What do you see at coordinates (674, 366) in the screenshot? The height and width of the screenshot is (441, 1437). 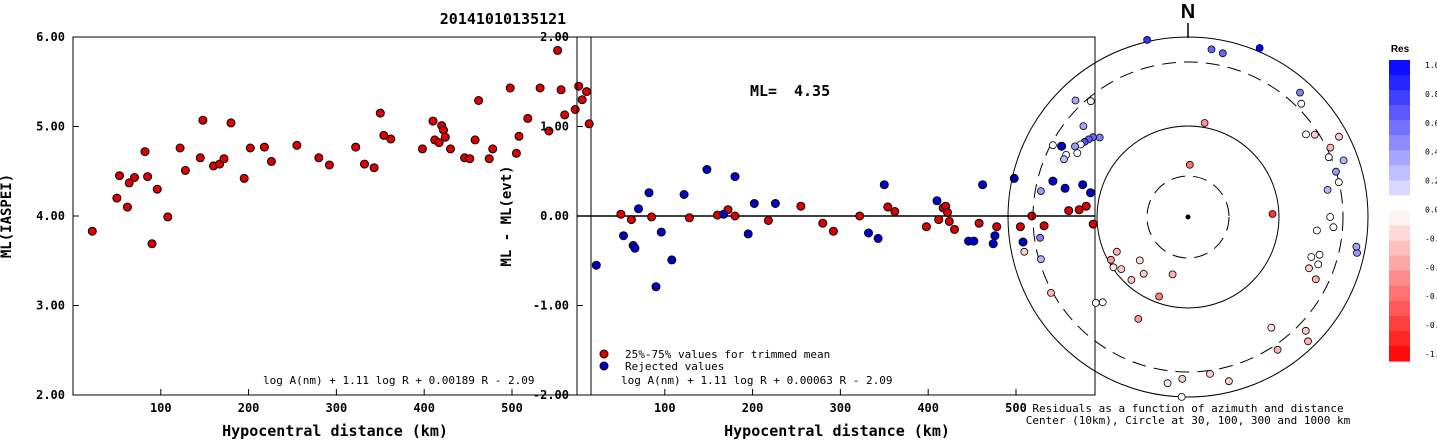 I see `legend-label-rejected: Rejected values` at bounding box center [674, 366].